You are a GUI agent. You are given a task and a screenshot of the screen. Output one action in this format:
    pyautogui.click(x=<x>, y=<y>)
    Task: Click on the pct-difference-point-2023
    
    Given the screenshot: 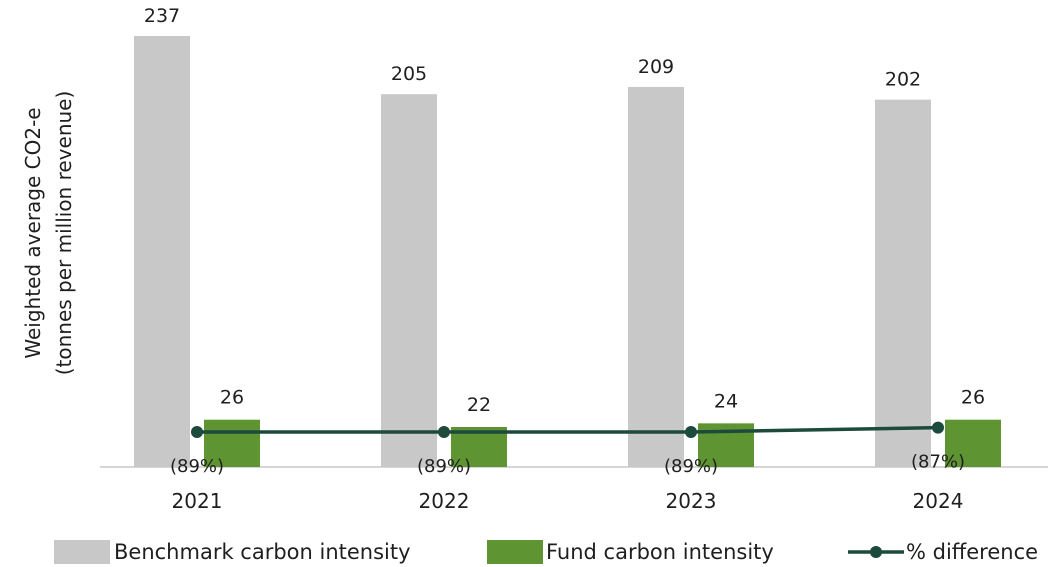 What is the action you would take?
    pyautogui.click(x=691, y=432)
    